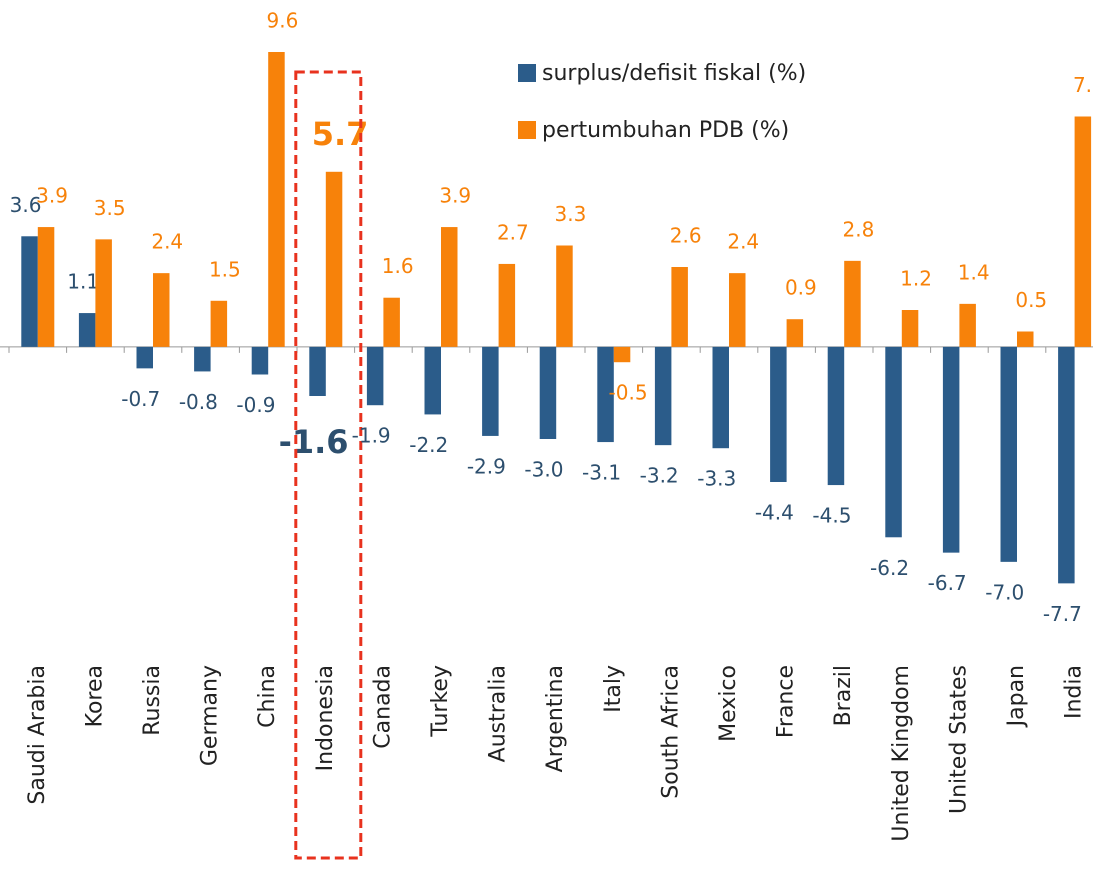 The image size is (1093, 884). I want to click on x-tick-label: United States, so click(958, 739).